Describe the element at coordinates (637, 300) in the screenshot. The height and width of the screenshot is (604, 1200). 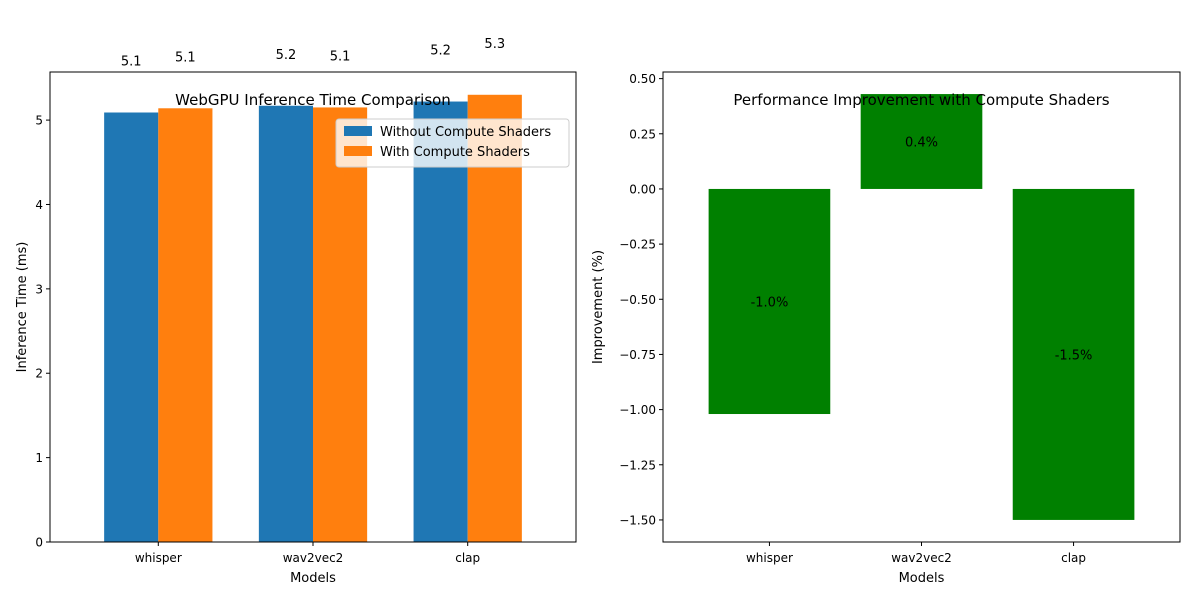
I see `y-tick-label: −0.50` at that location.